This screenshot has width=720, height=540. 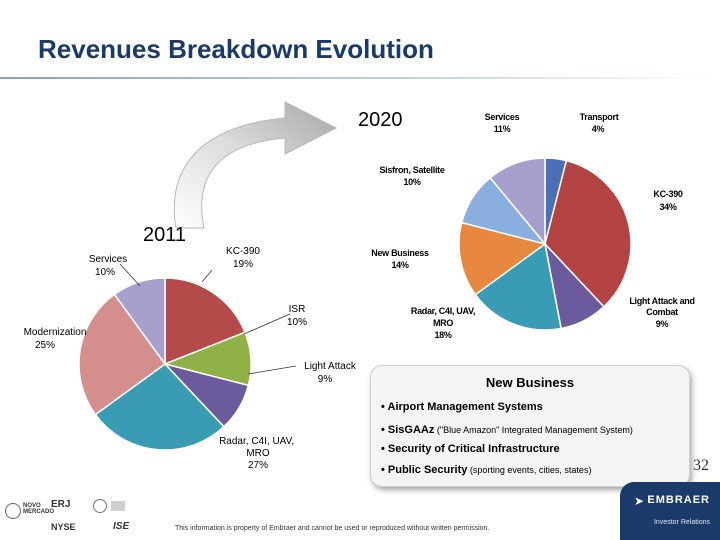 I want to click on index-icon, so click(x=100, y=506).